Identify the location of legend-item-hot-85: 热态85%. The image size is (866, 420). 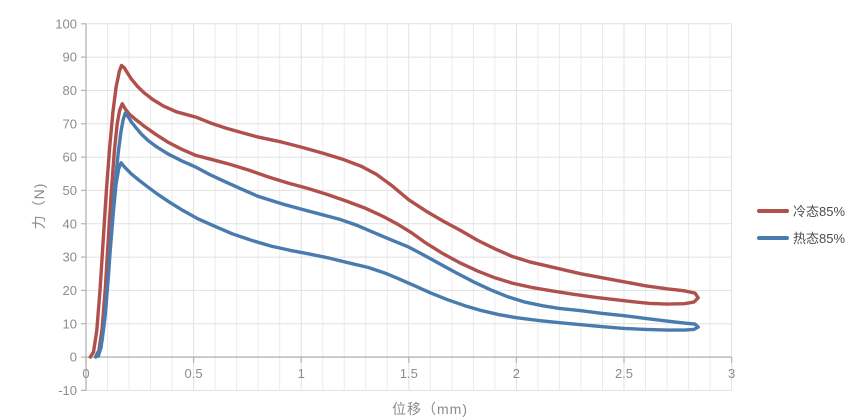
(801, 237).